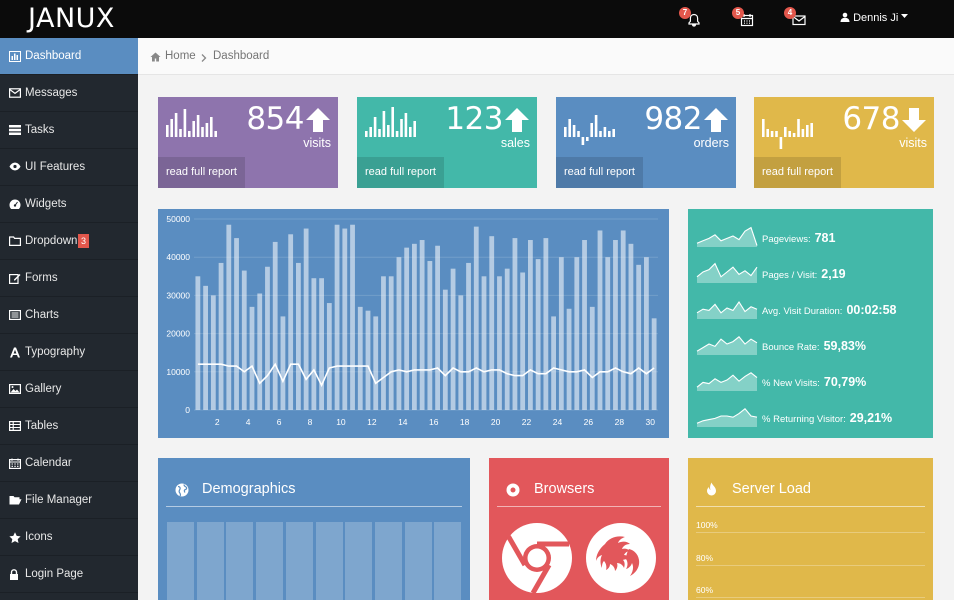 The height and width of the screenshot is (600, 954). What do you see at coordinates (40, 130) in the screenshot?
I see `sidebar-item-label: Tasks` at bounding box center [40, 130].